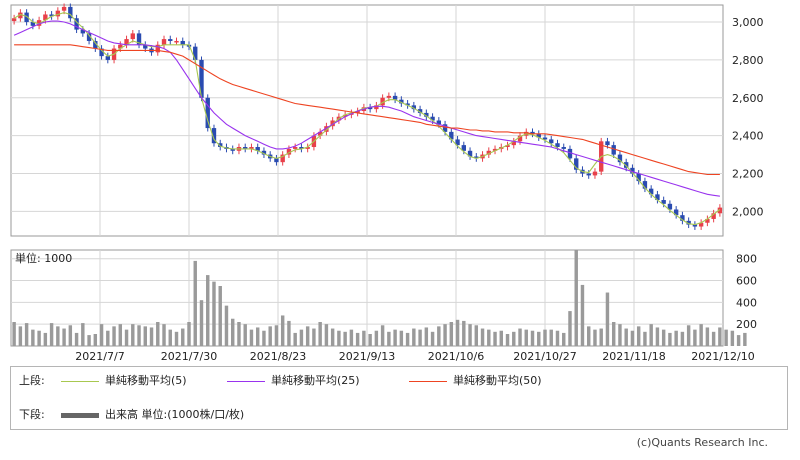 This screenshot has width=800, height=460. Describe the element at coordinates (315, 380) in the screenshot. I see `legend-ma25-label: 単純移動平均(25)` at that location.